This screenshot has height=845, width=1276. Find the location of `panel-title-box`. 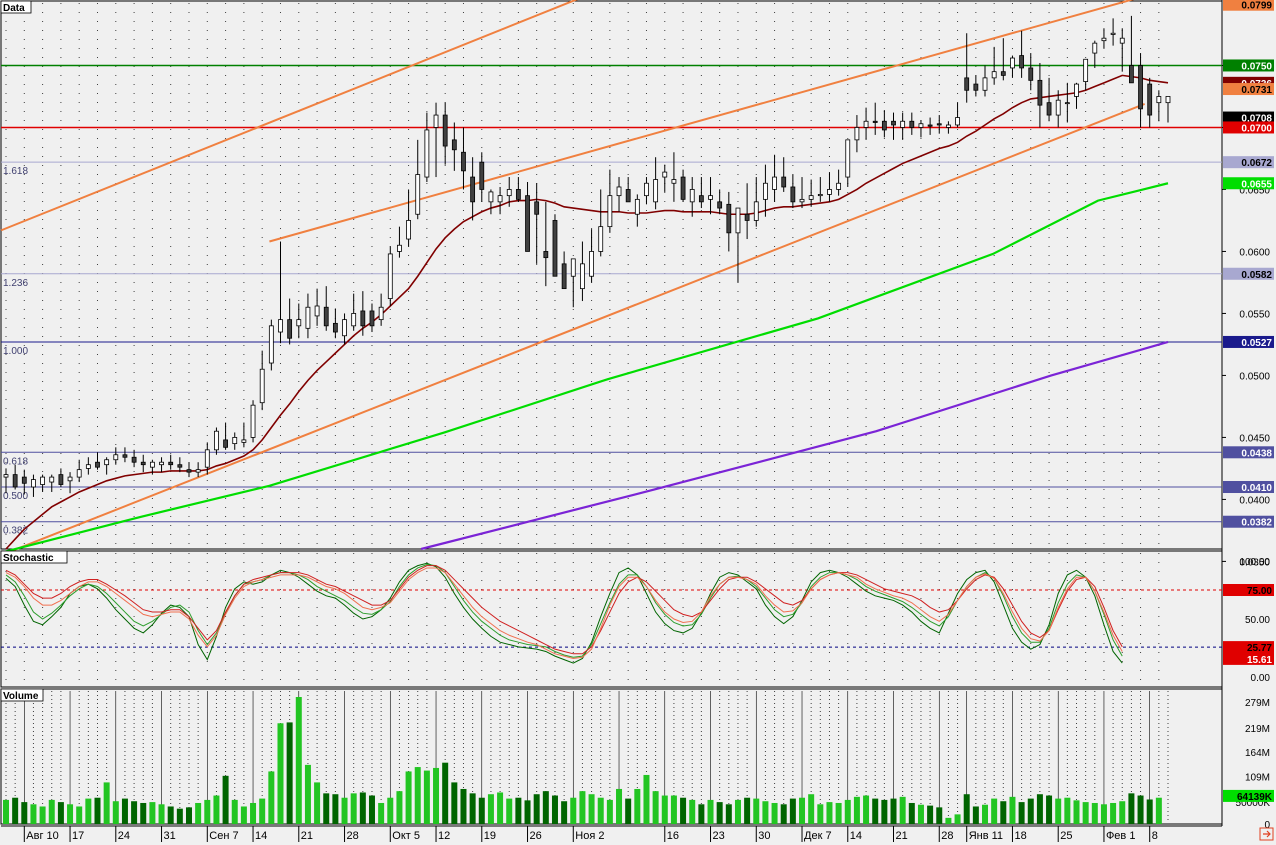

panel-title-box is located at coordinates (22, 695).